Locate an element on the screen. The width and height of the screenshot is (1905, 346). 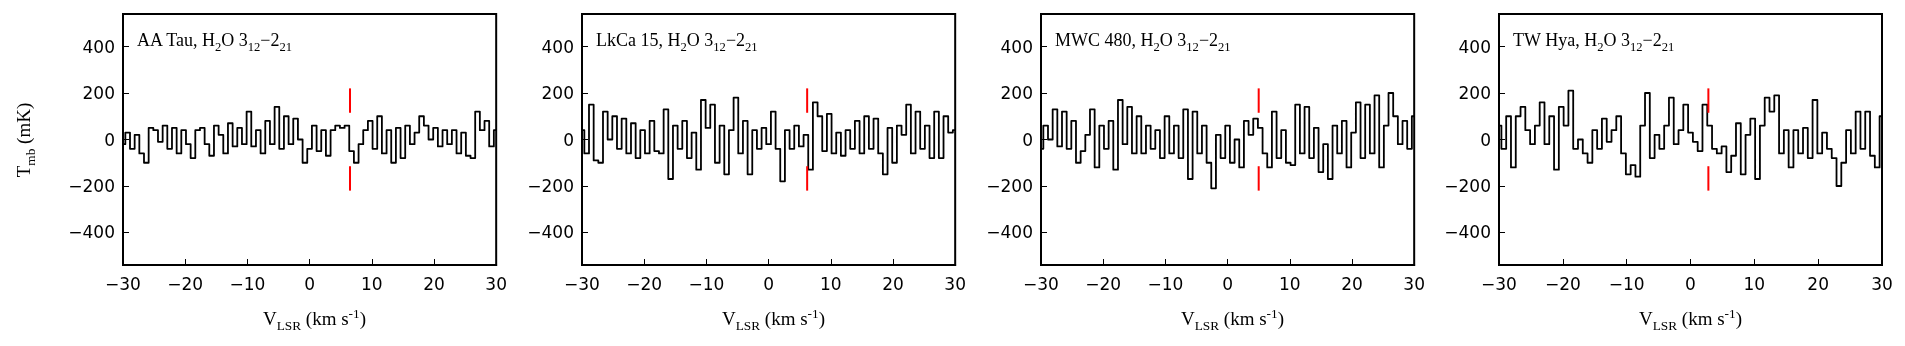
text: LkCa 15, H$_{2}$O 3$_{12}$−2$_{21}$ is located at coordinates (677, 42).